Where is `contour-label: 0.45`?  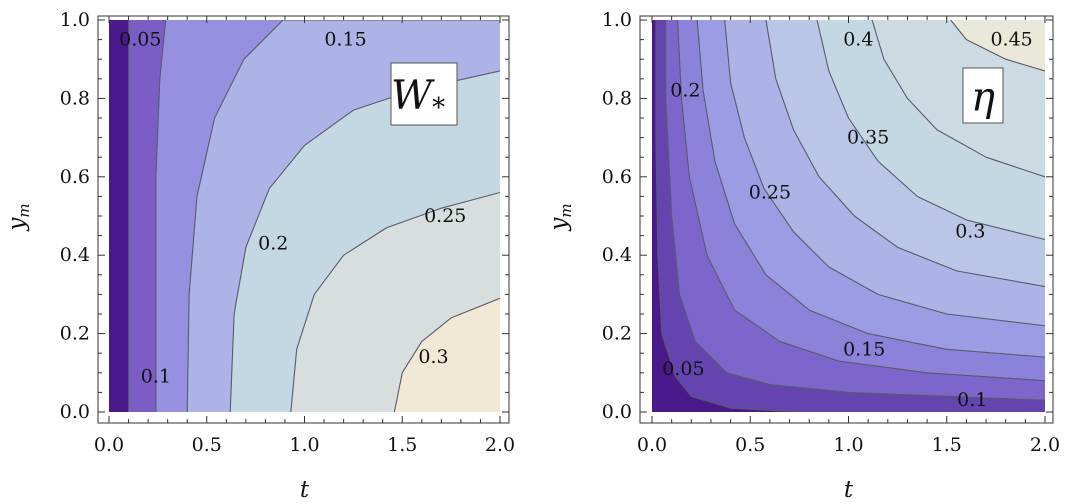 contour-label: 0.45 is located at coordinates (1011, 40).